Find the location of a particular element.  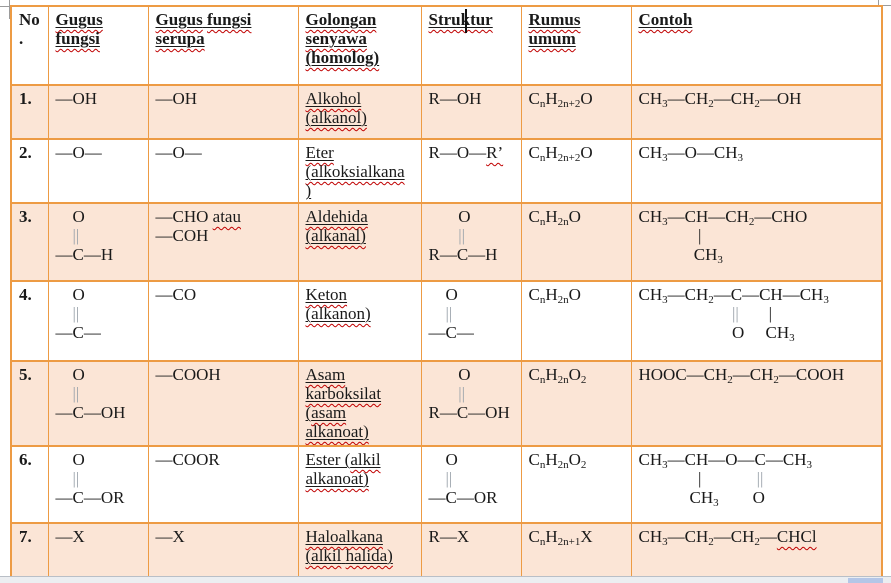

cell-no: 6. is located at coordinates (29, 484).